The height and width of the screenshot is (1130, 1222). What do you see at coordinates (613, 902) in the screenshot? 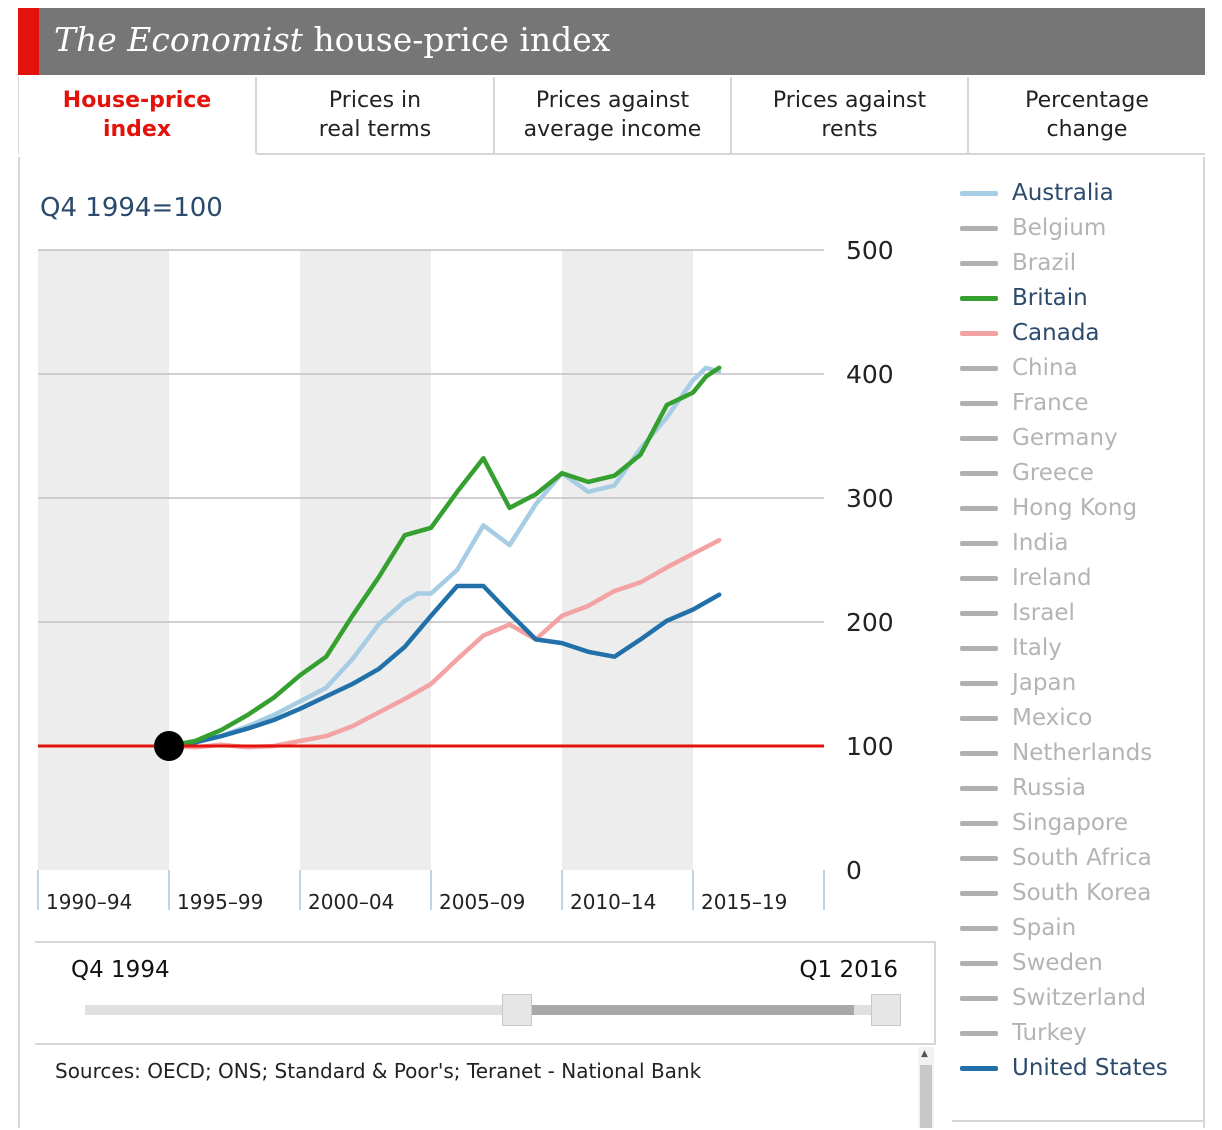
I see `x-tick-label: 2010–14` at bounding box center [613, 902].